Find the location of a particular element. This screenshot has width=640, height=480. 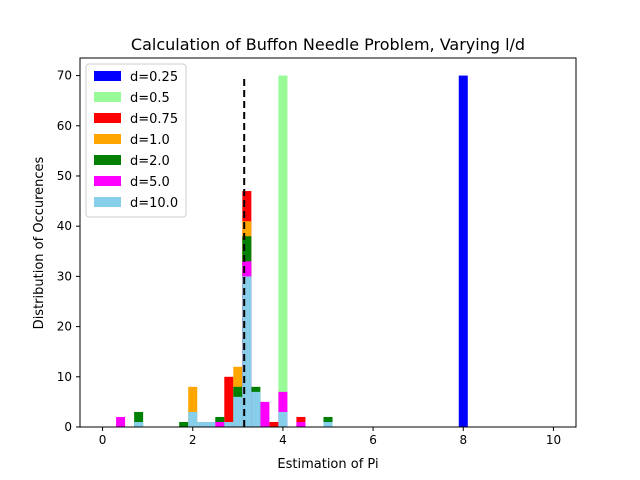

bar-d=10.0-1 is located at coordinates (193, 419).